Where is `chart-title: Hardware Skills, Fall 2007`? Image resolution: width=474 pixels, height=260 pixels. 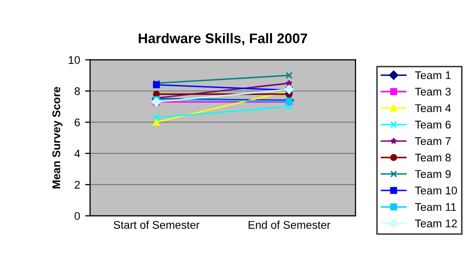 chart-title: Hardware Skills, Fall 2007 is located at coordinates (223, 39).